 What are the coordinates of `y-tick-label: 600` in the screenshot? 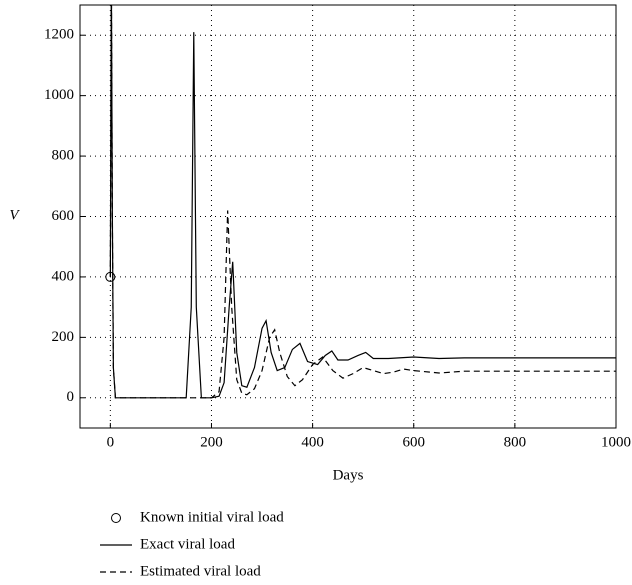 It's located at (63, 216).